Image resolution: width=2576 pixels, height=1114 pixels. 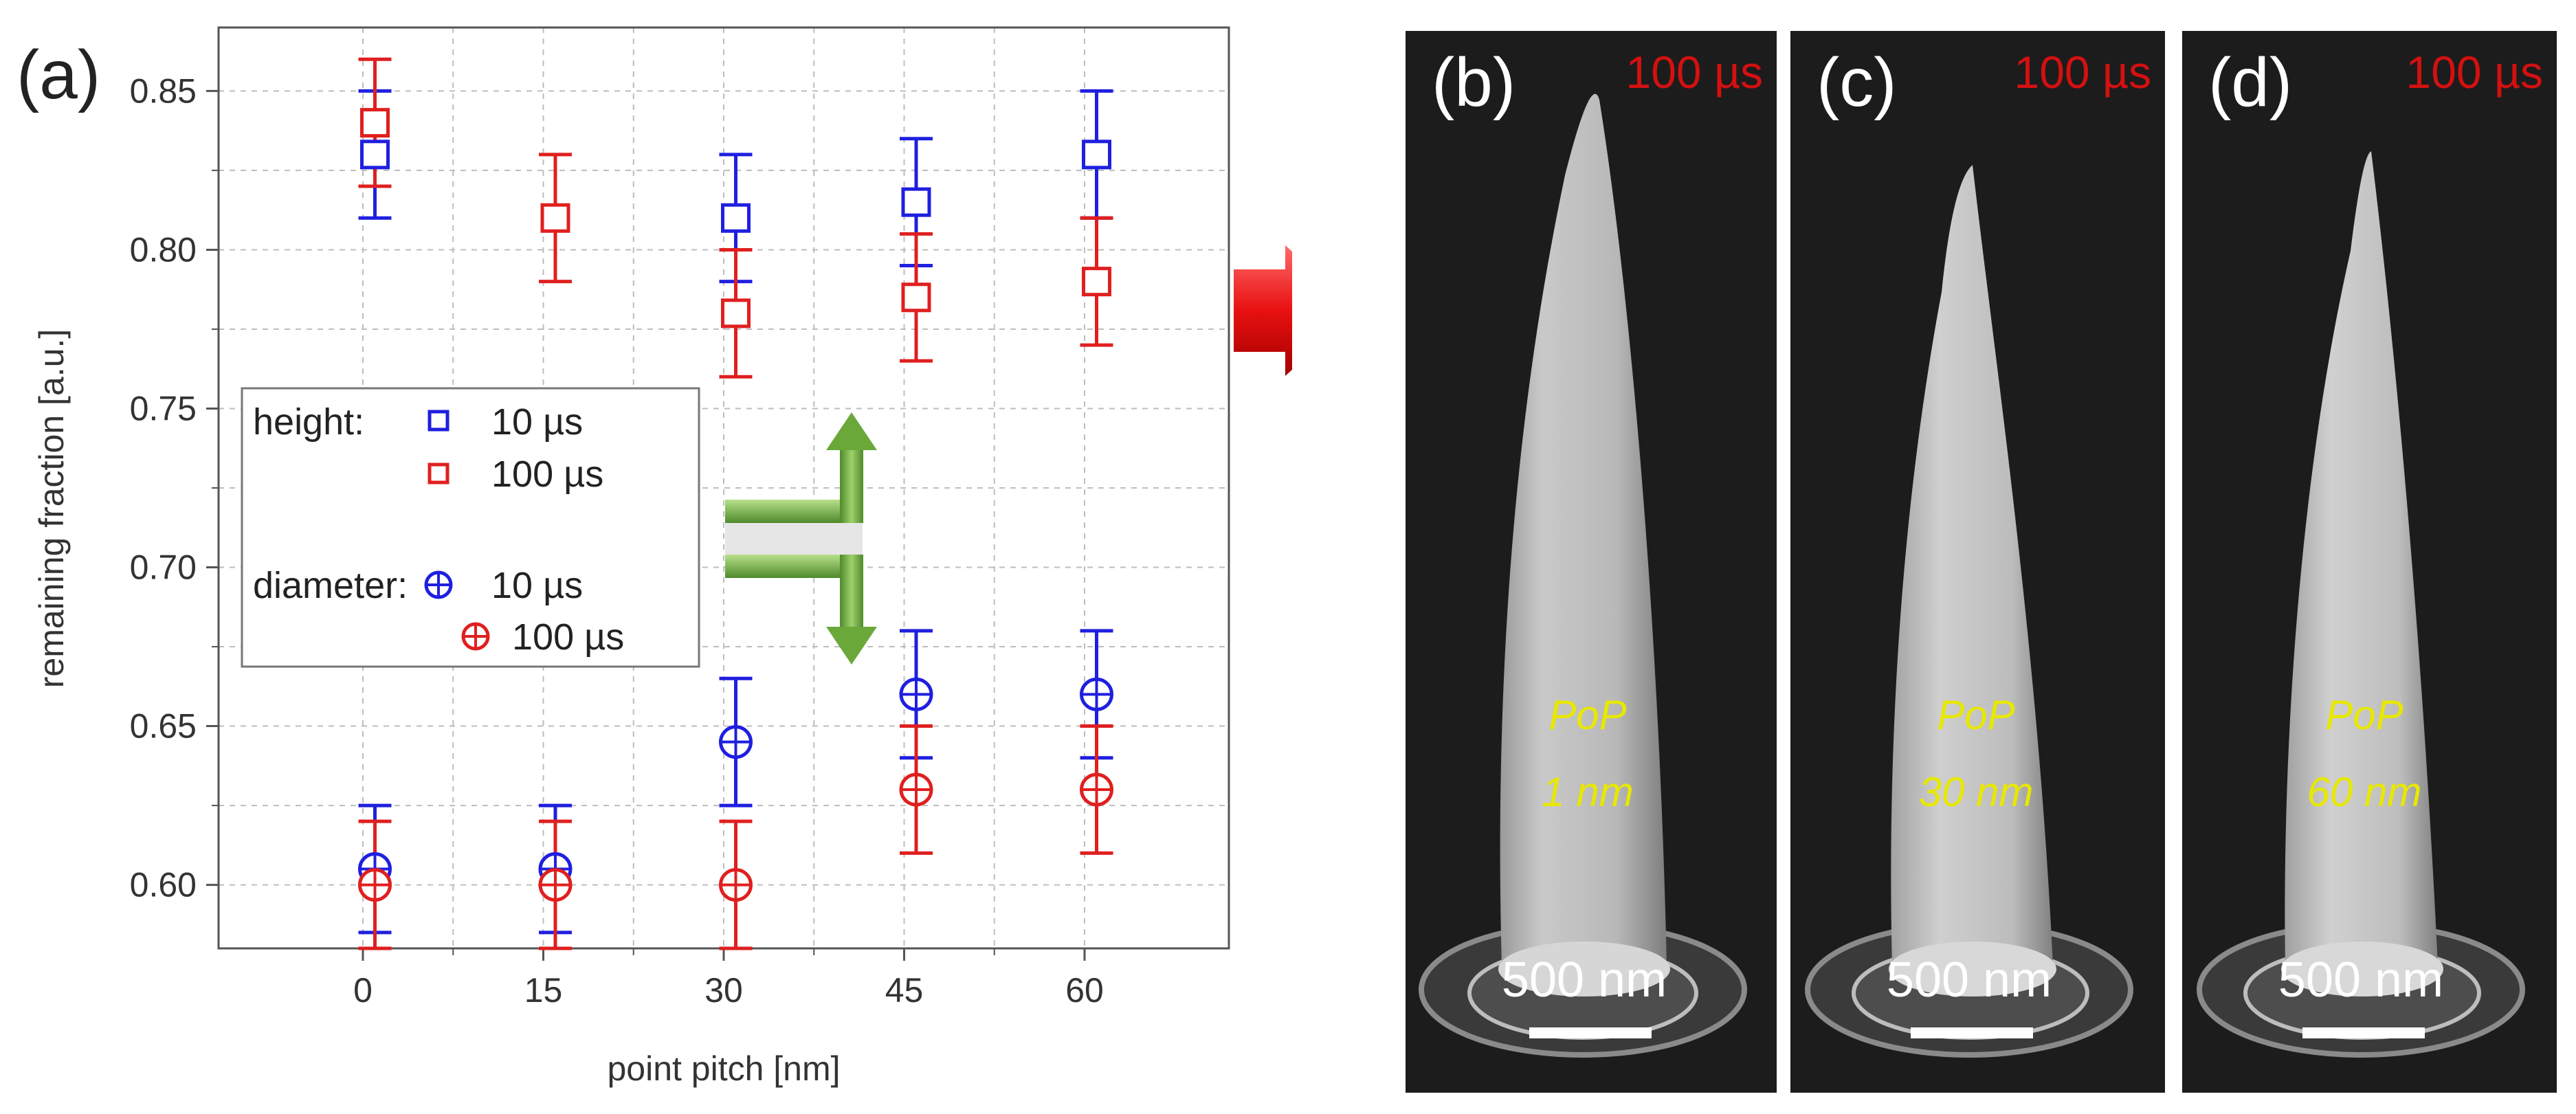 I want to click on legend-box, so click(x=470, y=527).